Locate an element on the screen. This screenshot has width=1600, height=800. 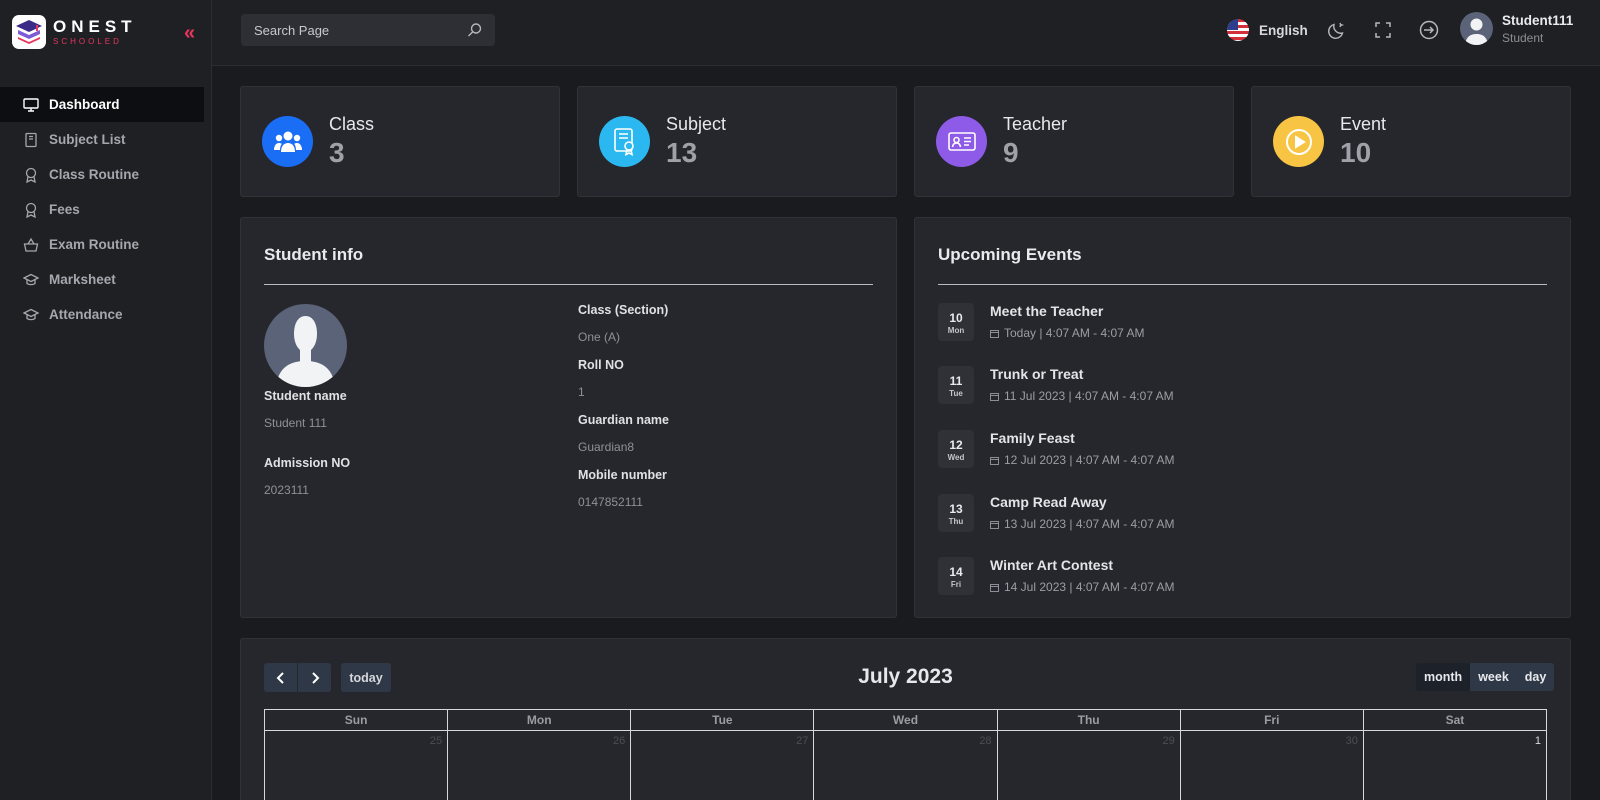
calendar-day-cell: 25 is located at coordinates (357, 765).